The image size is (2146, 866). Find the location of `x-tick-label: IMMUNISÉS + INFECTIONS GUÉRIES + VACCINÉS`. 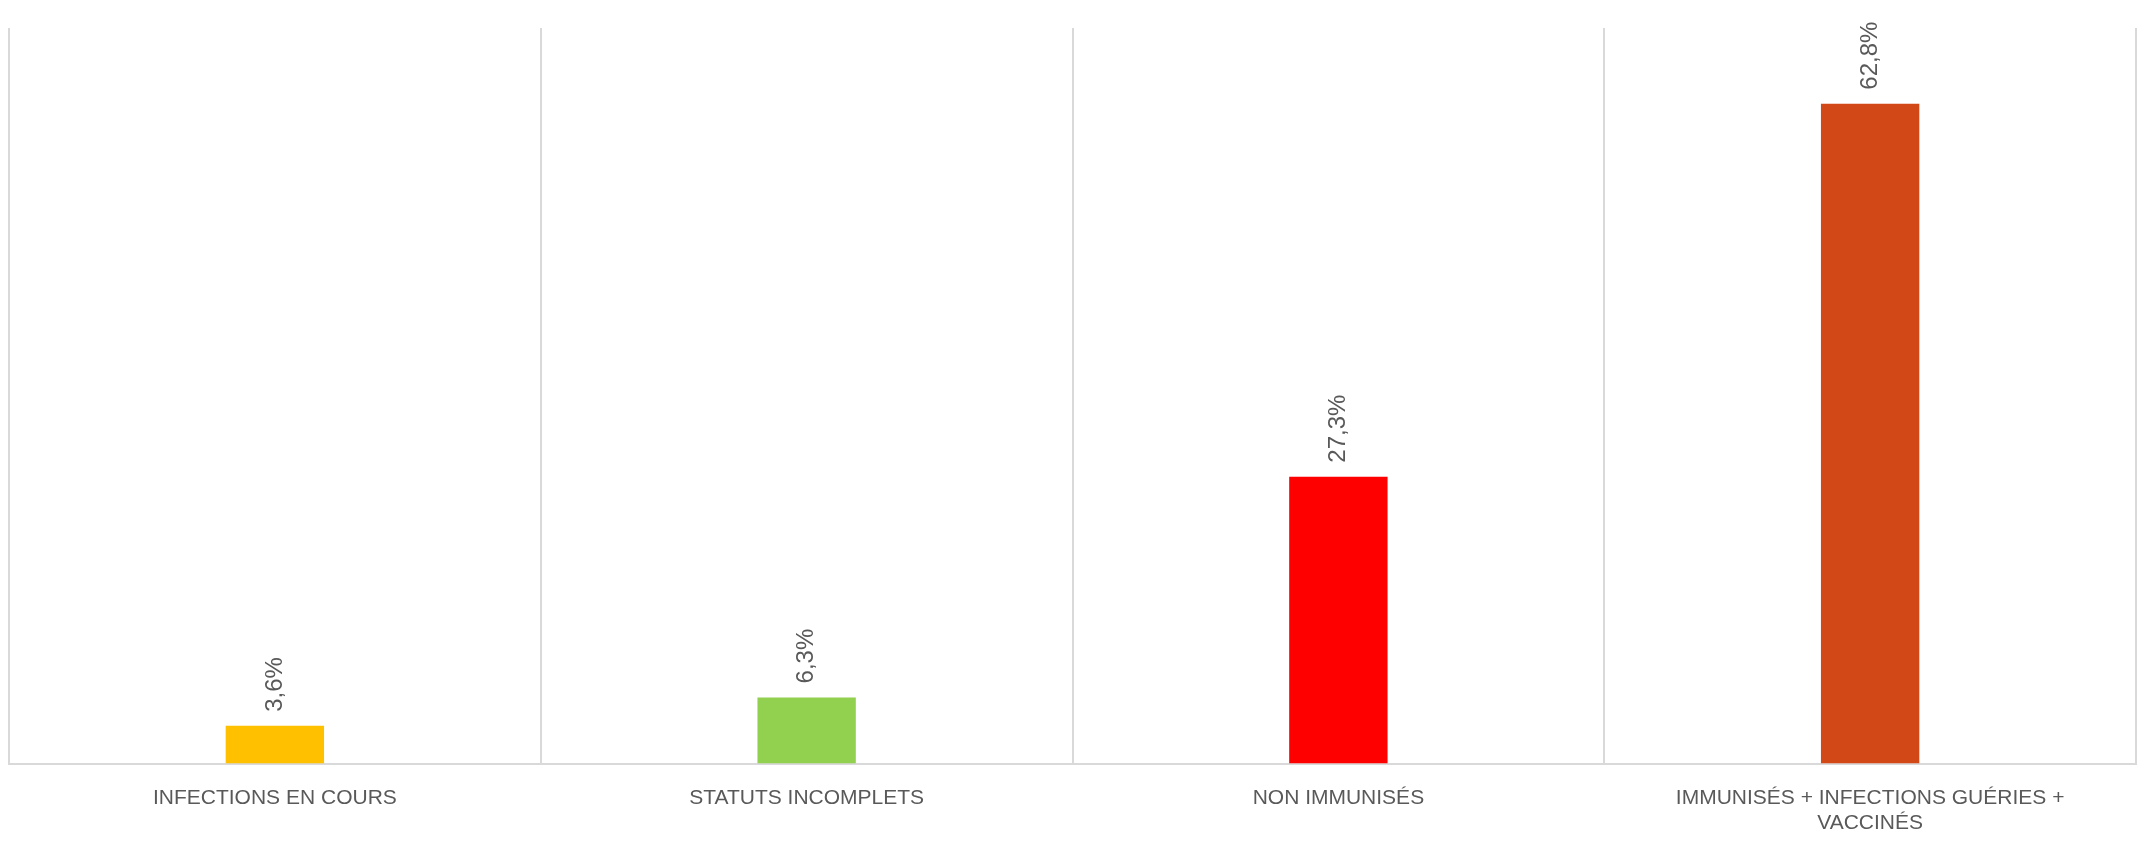

x-tick-label: IMMUNISÉS + INFECTIONS GUÉRIES + VACCINÉS is located at coordinates (1870, 809).